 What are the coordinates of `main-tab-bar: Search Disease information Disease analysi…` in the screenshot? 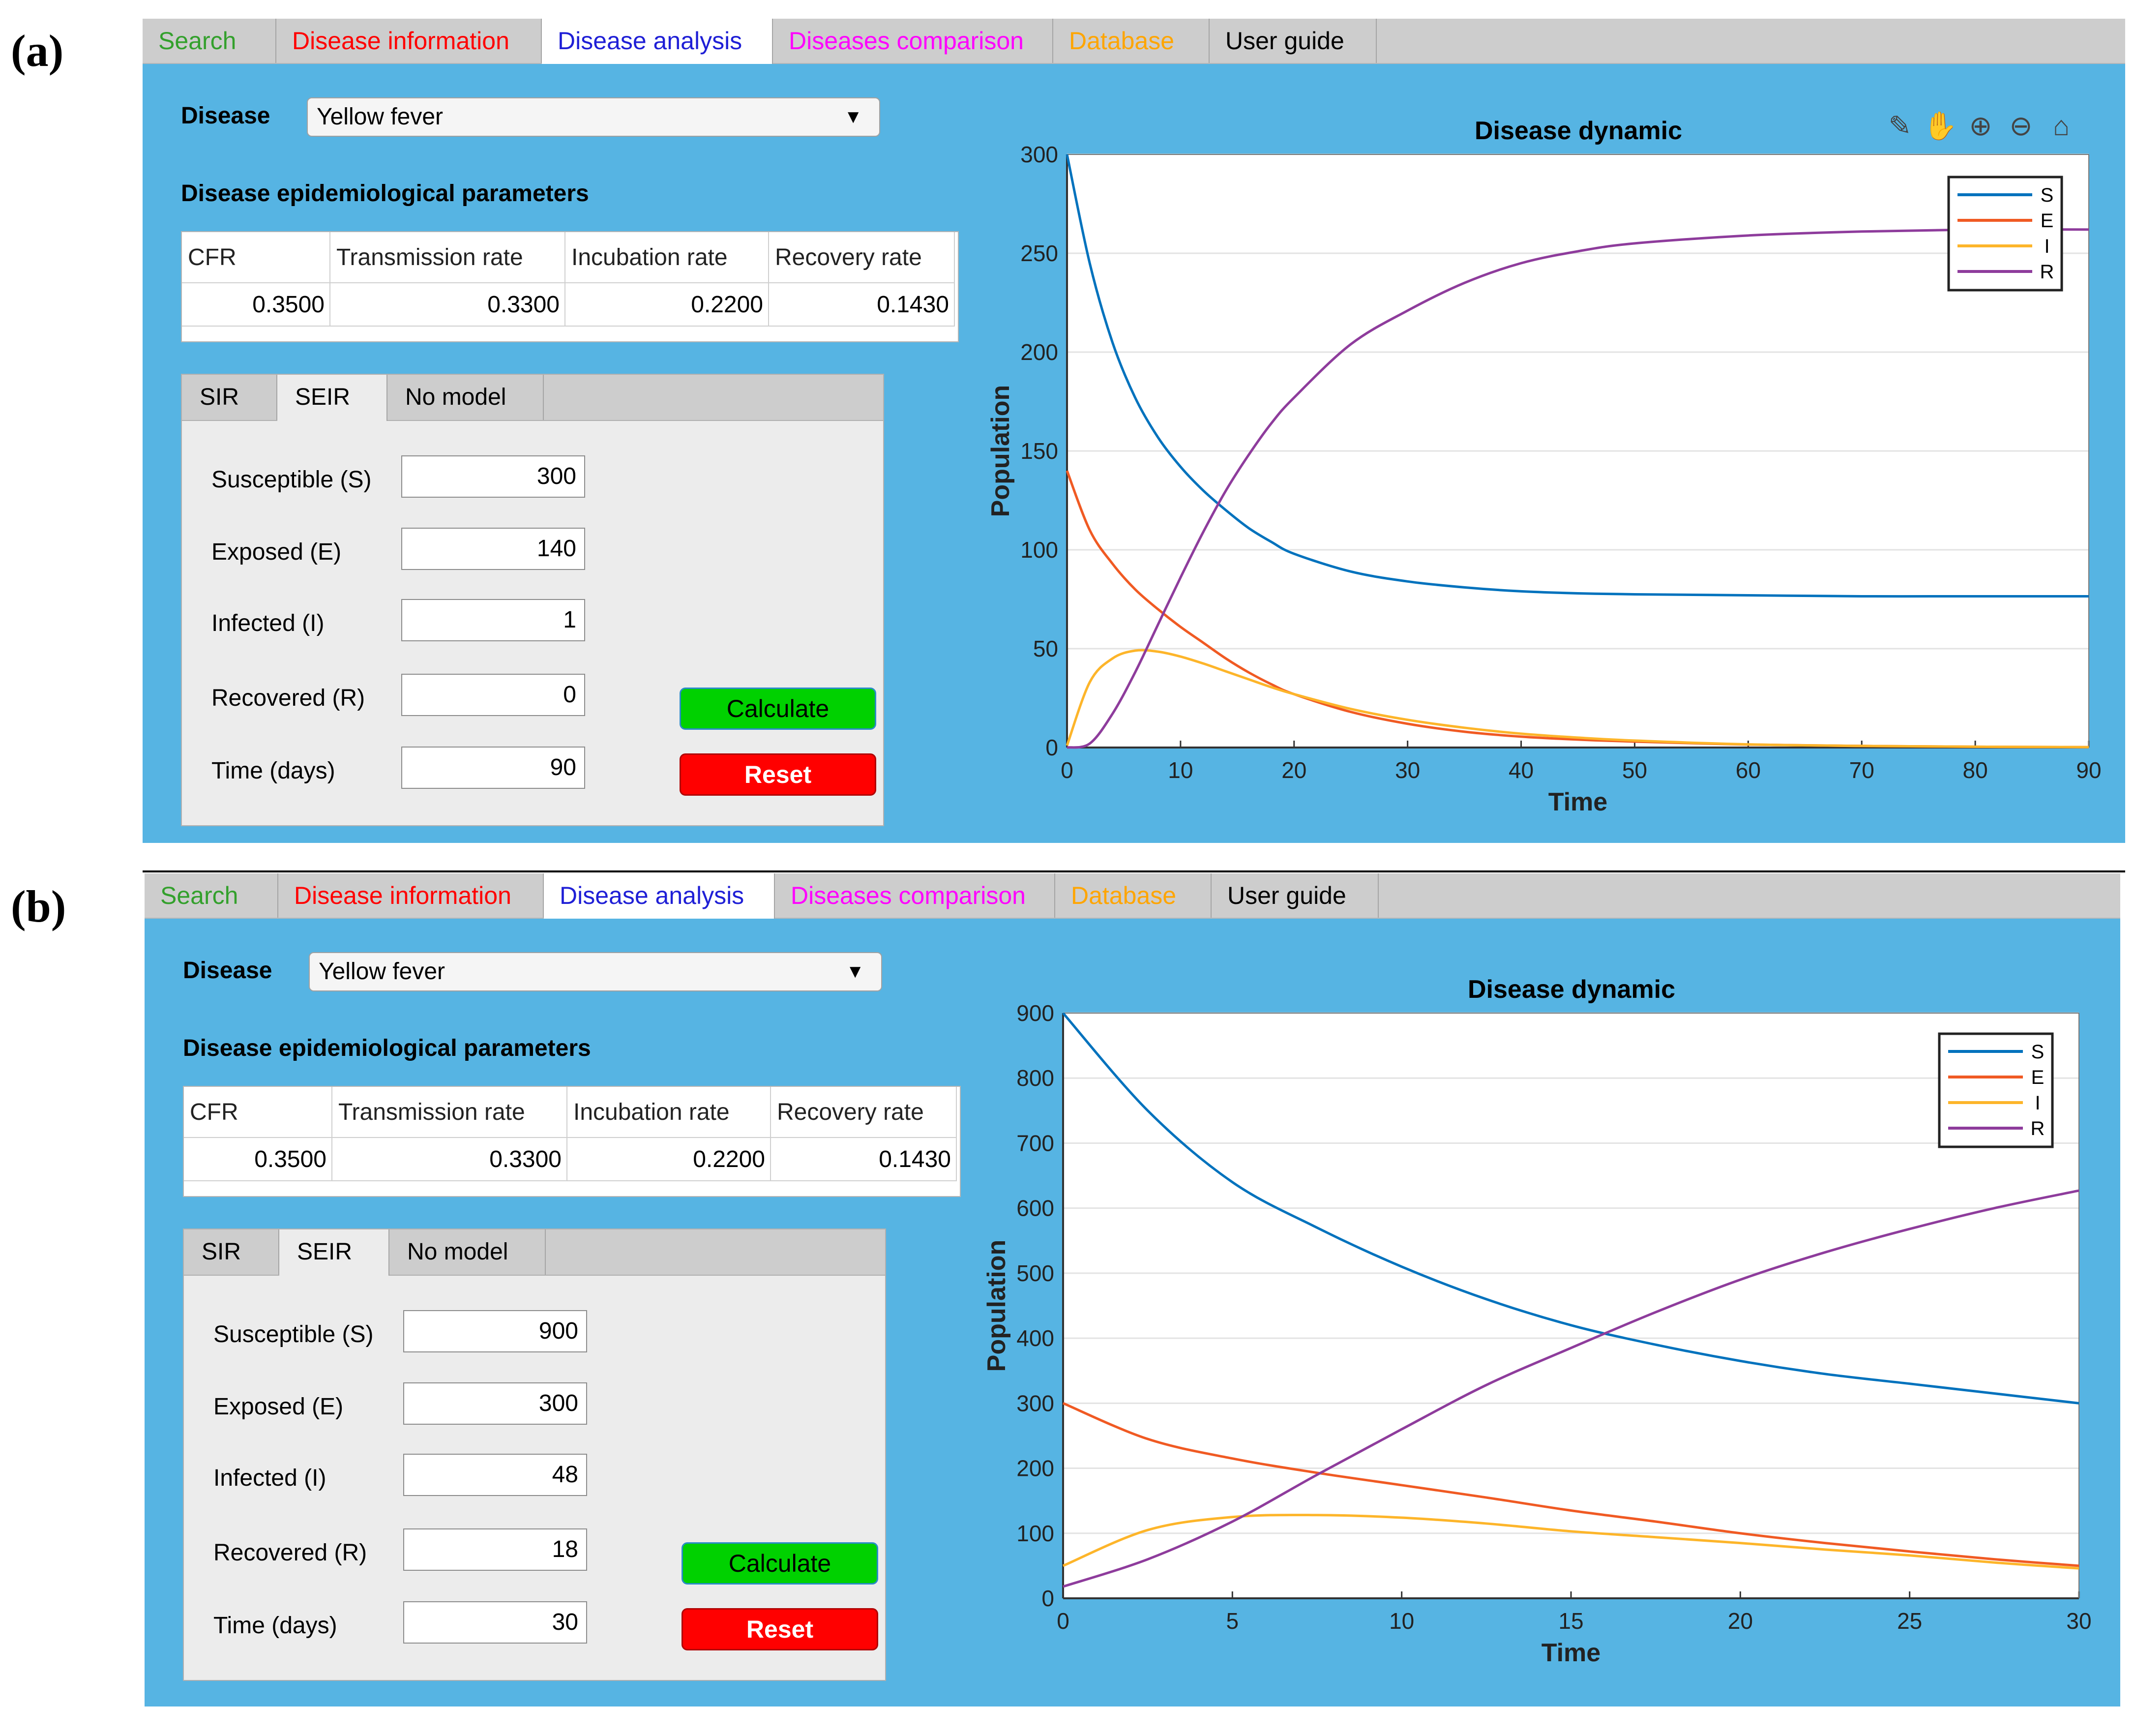 It's located at (1132, 896).